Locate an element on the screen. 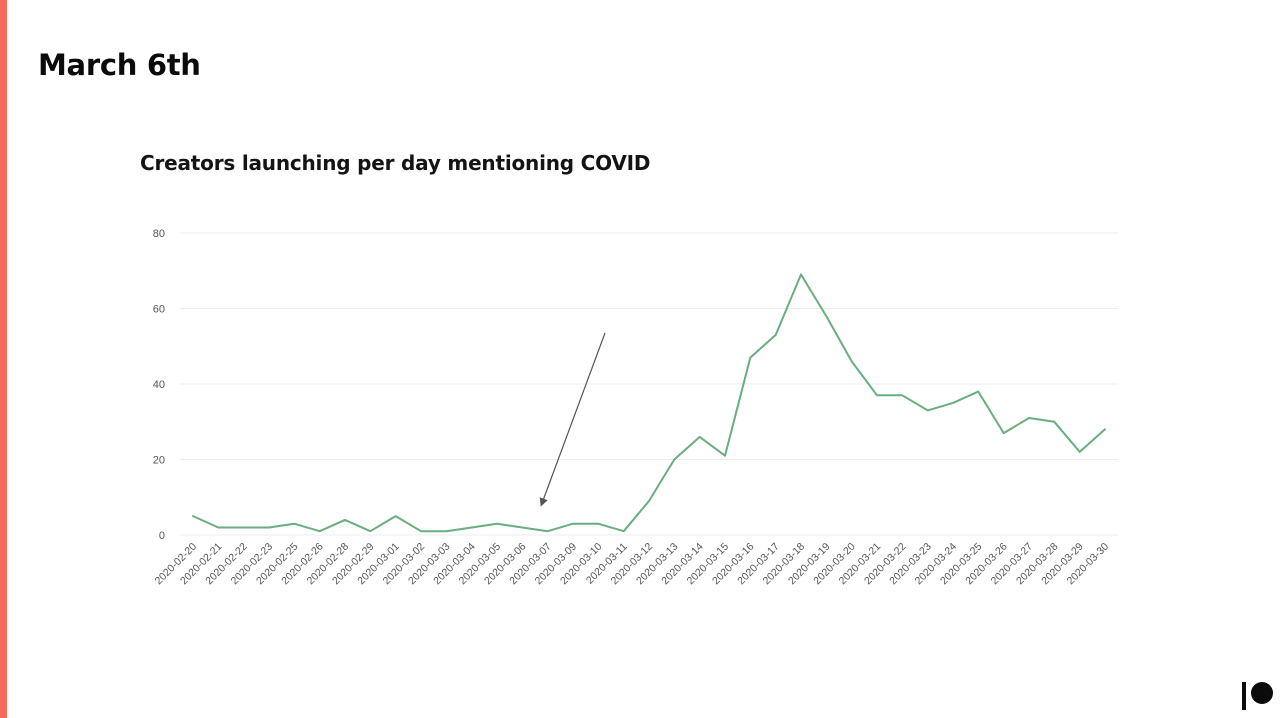 This screenshot has width=1280, height=718. left-accent-bar is located at coordinates (3, 359).